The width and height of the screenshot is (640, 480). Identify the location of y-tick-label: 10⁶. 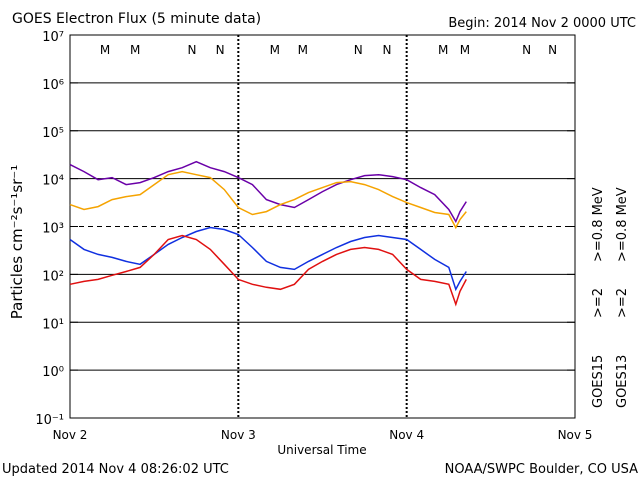
(53, 85).